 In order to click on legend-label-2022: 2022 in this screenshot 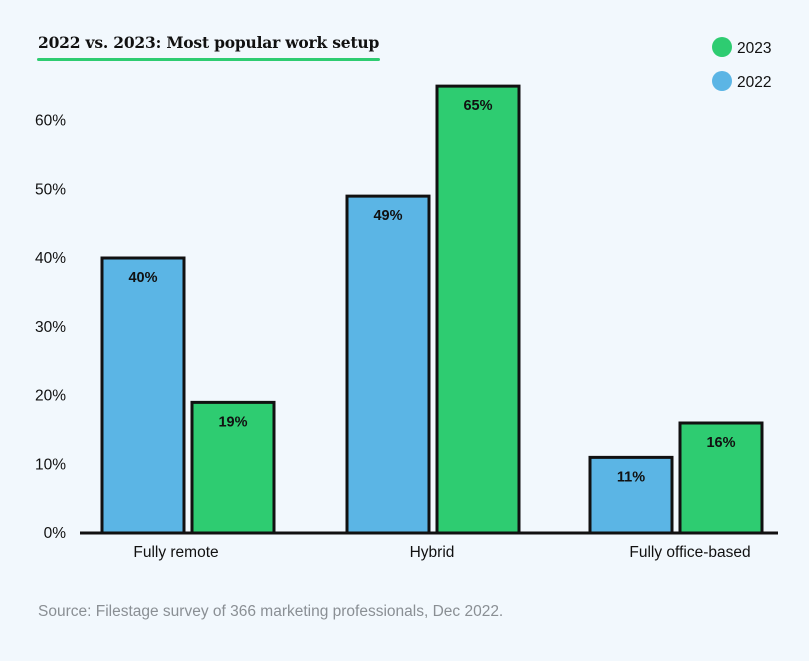, I will do `click(754, 82)`.